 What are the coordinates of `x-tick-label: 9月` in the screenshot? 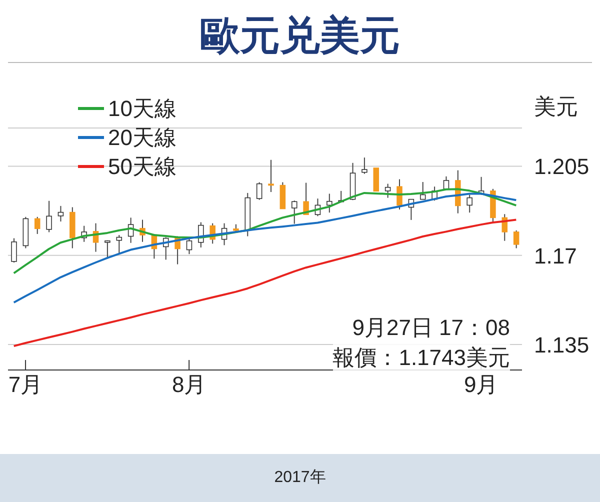 It's located at (481, 384).